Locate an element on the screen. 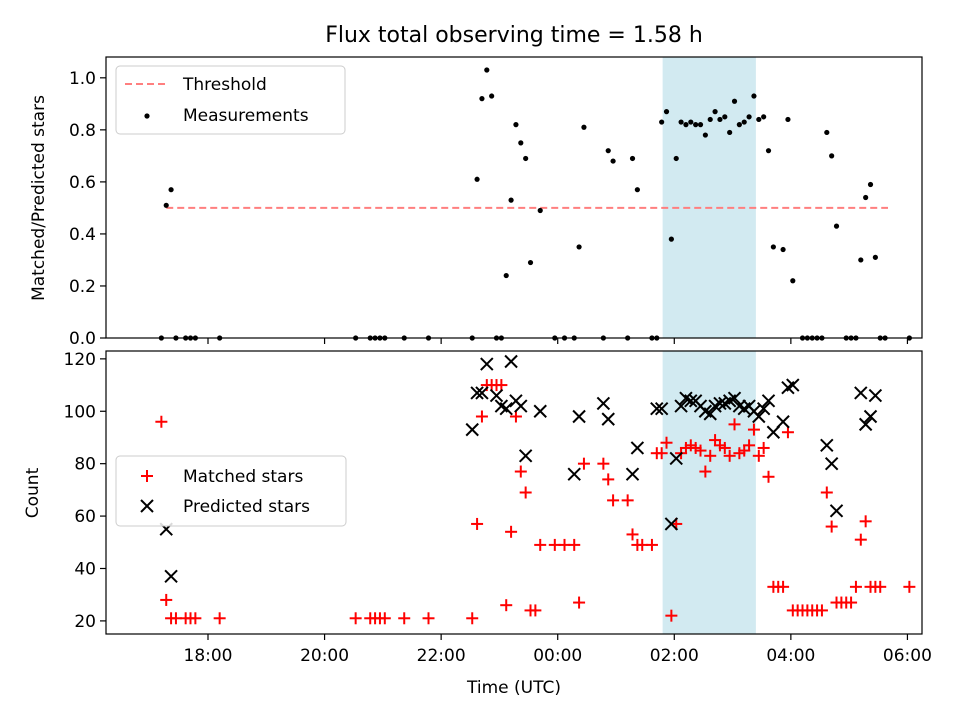  top-y-tick-label: 0.8 is located at coordinates (82, 131).